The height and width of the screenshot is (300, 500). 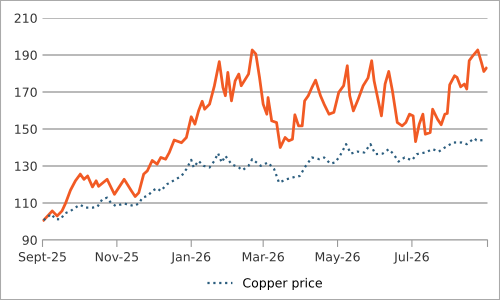 I want to click on x-tick-label: Mar-26, so click(x=263, y=257).